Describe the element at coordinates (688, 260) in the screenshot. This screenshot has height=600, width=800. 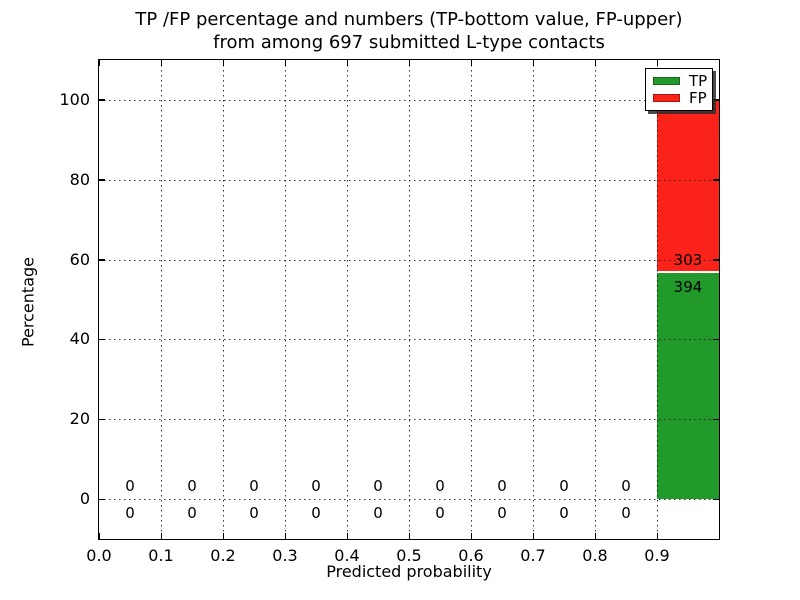
I see `fp-count-label: 303` at that location.